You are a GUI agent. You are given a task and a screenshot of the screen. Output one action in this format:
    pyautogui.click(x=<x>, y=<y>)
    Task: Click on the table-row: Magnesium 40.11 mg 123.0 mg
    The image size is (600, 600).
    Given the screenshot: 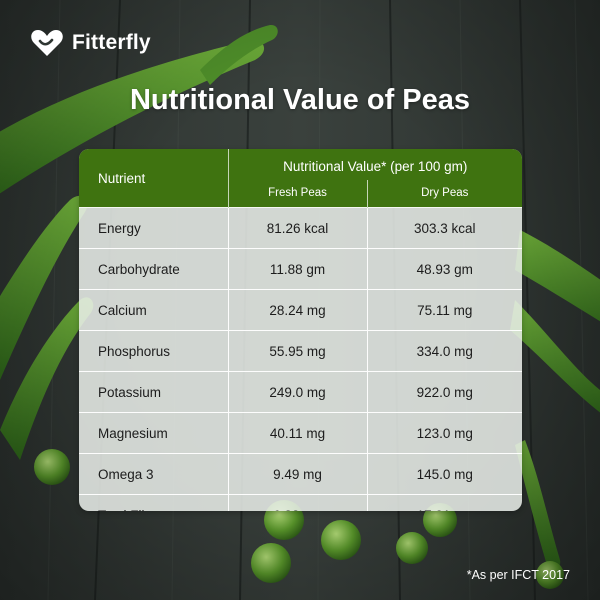 What is the action you would take?
    pyautogui.click(x=300, y=433)
    